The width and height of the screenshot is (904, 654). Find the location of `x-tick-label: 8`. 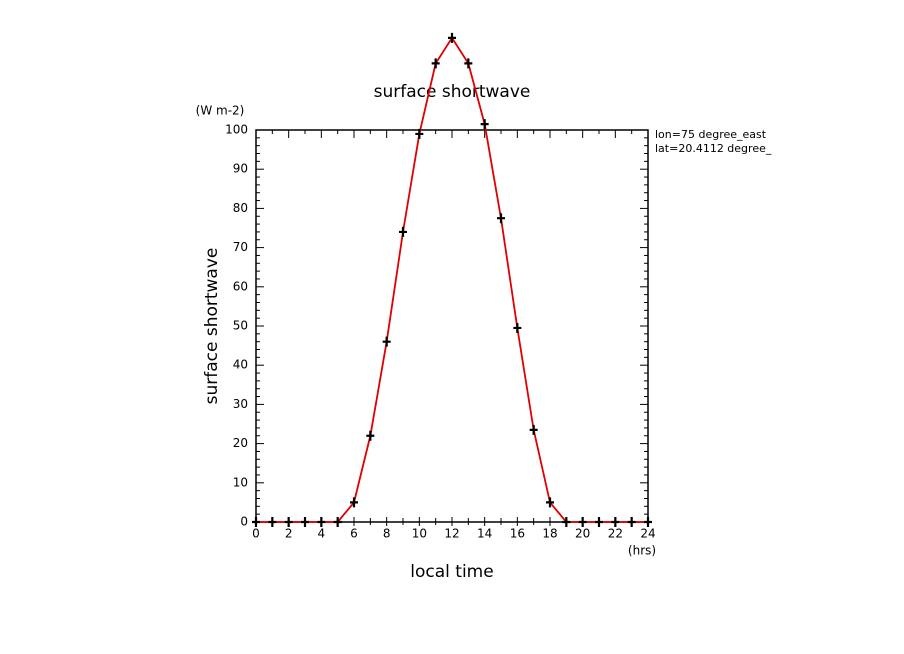

x-tick-label: 8 is located at coordinates (387, 534).